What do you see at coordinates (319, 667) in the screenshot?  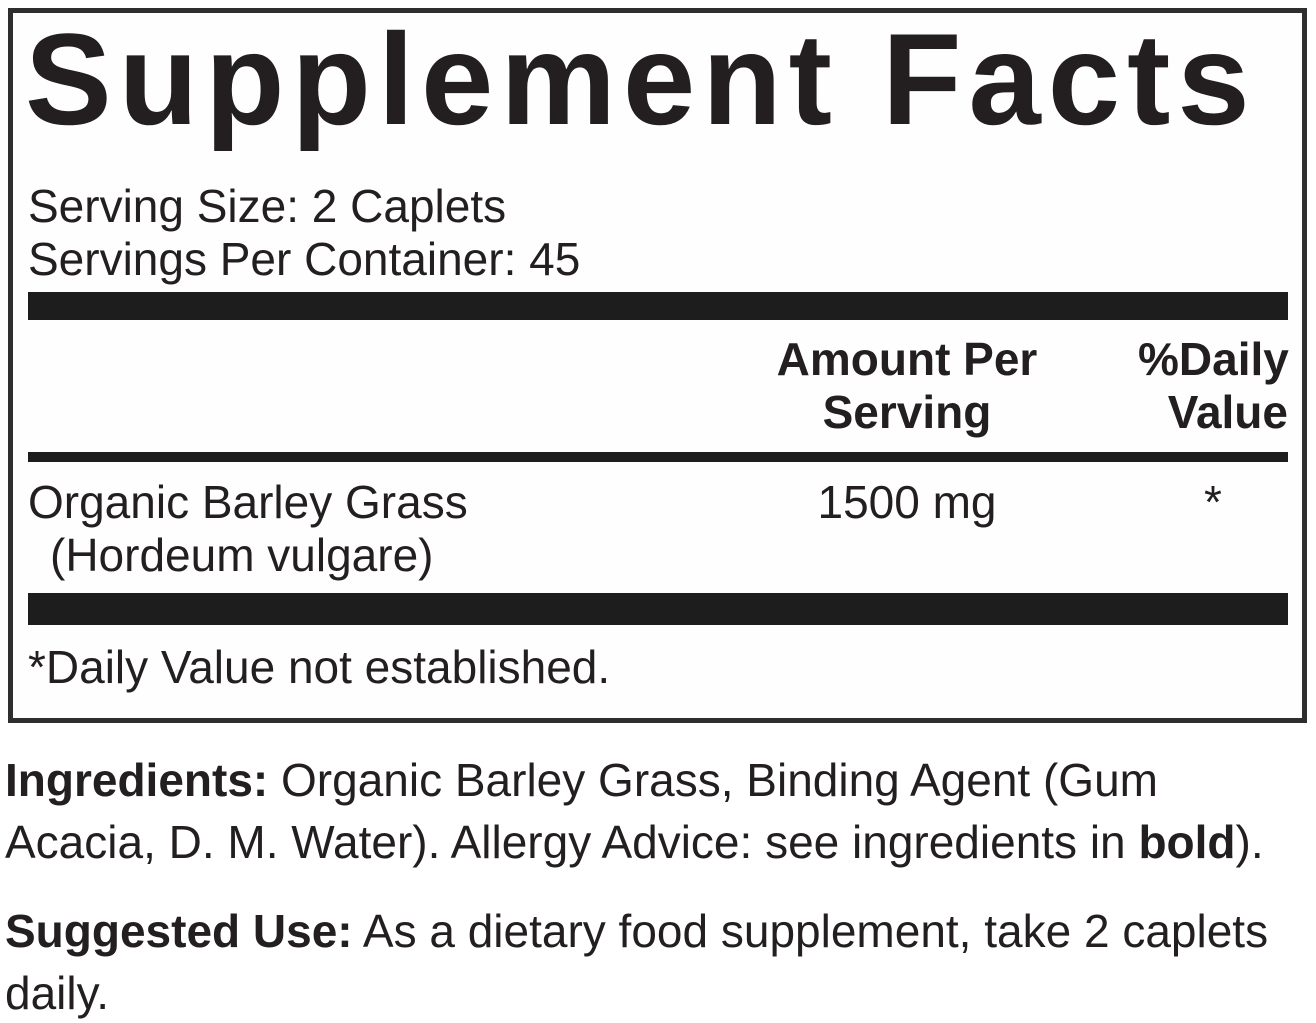 I see `daily-value-footnote: *Daily Value not established.` at bounding box center [319, 667].